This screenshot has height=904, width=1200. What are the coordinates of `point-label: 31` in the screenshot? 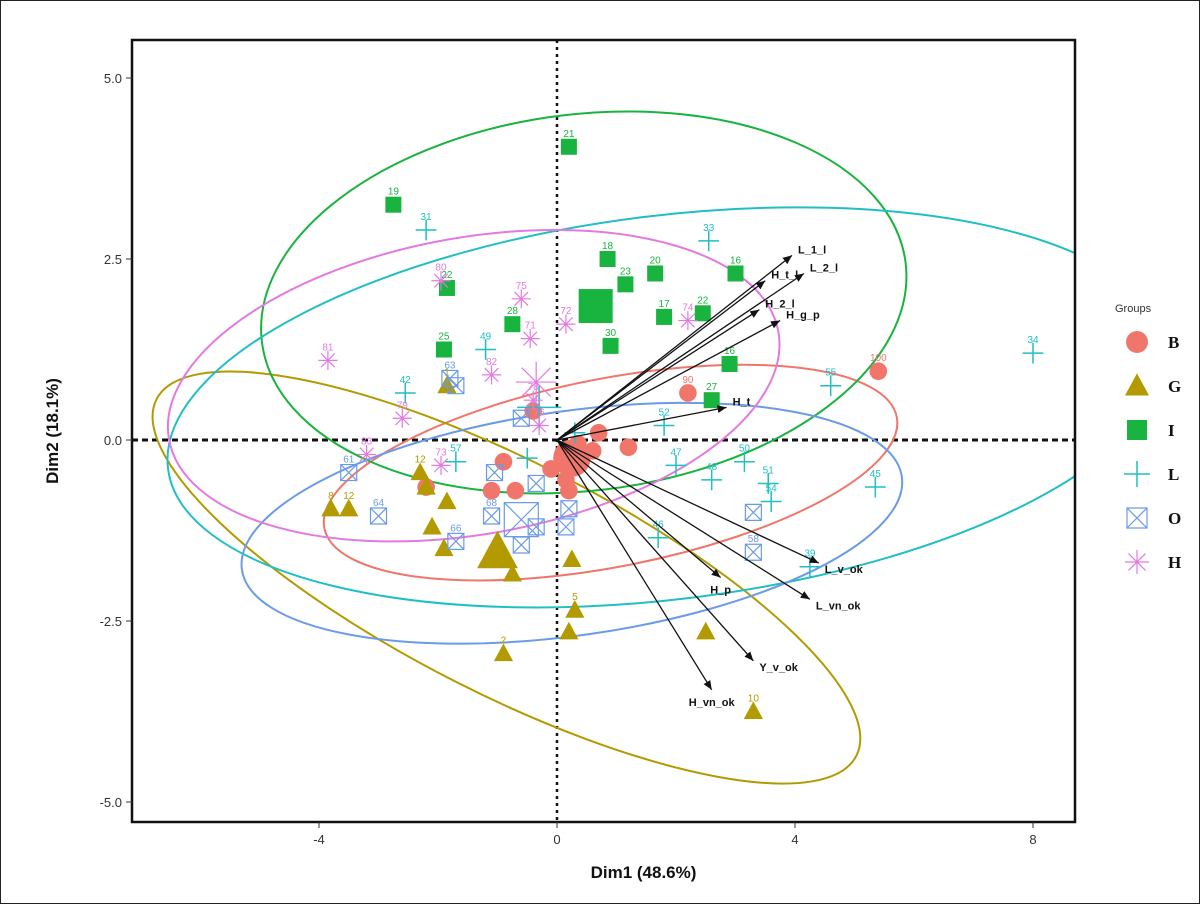 It's located at (427, 217).